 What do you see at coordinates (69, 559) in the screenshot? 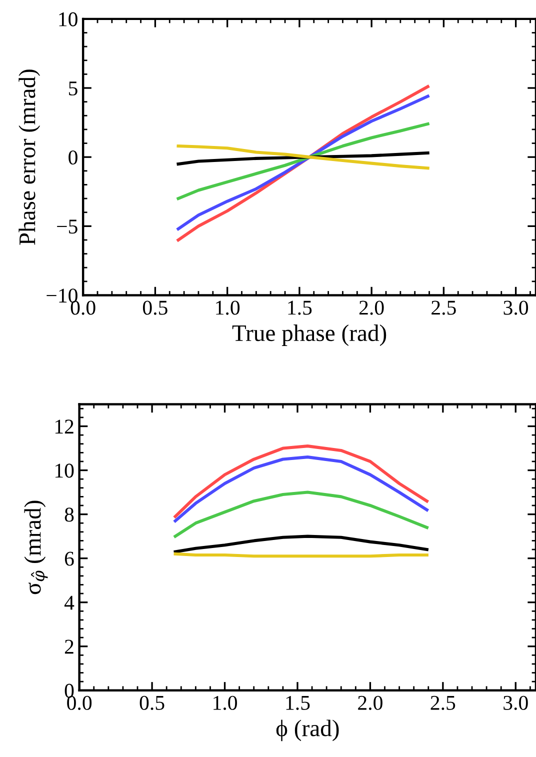
I see `y-tick-label: 6` at bounding box center [69, 559].